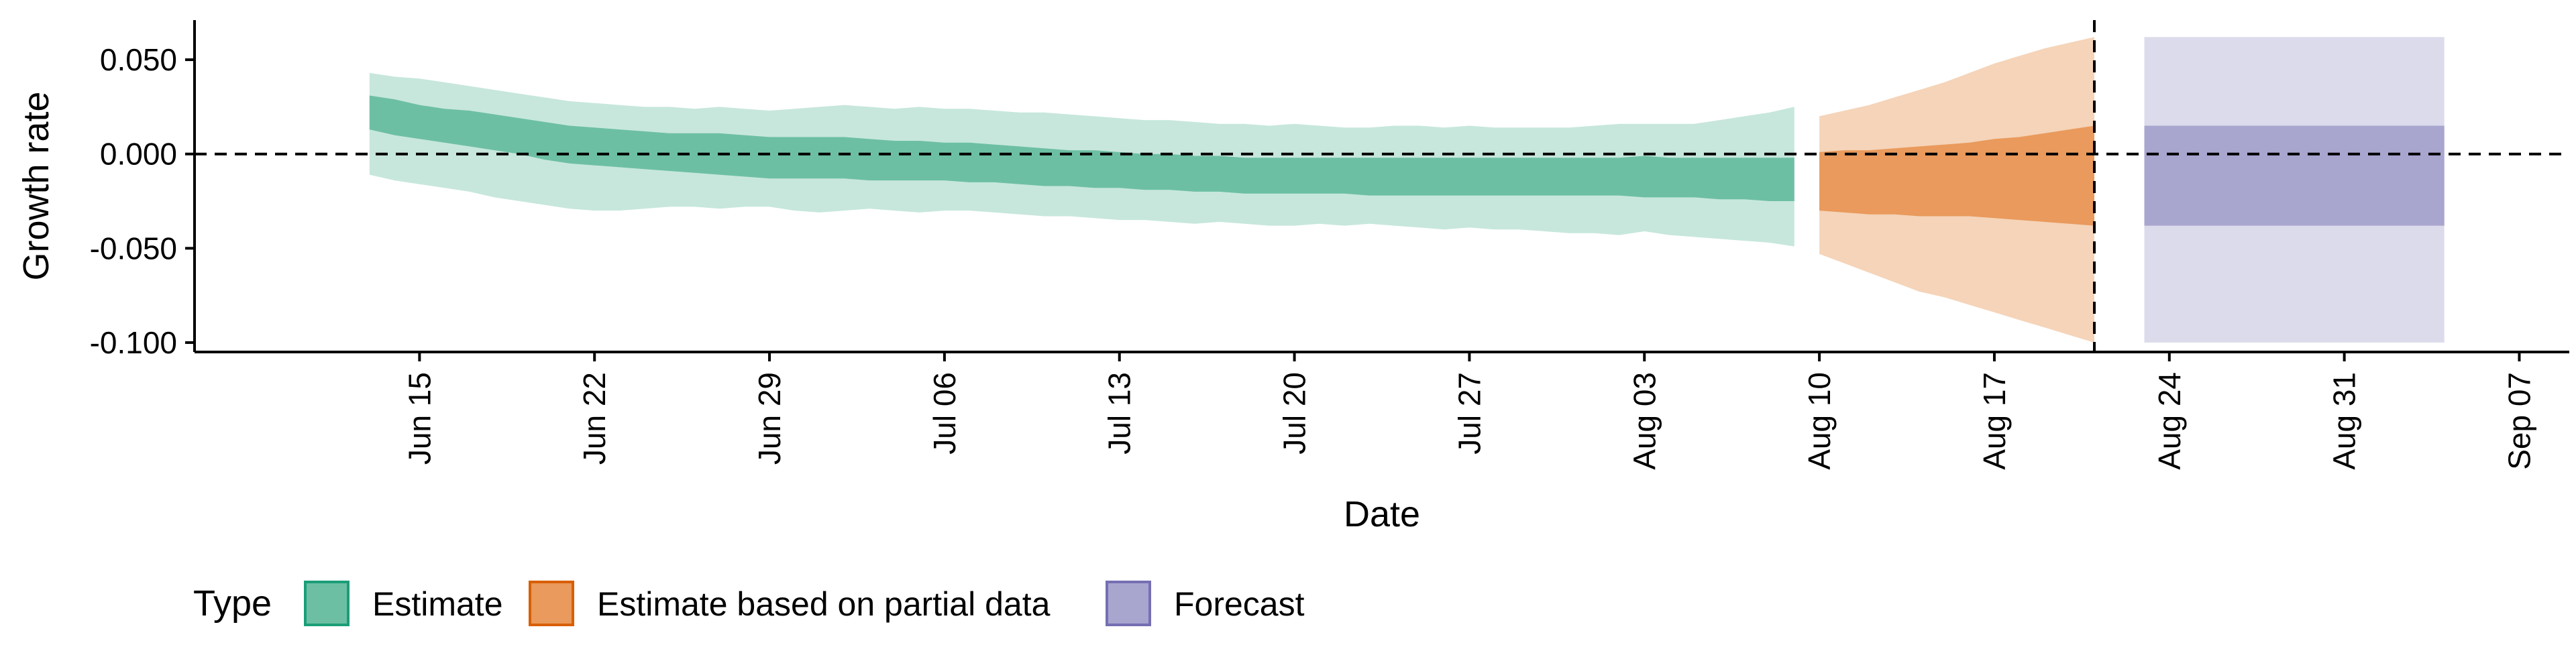  What do you see at coordinates (36, 185) in the screenshot?
I see `y-axis-title: Growth rate` at bounding box center [36, 185].